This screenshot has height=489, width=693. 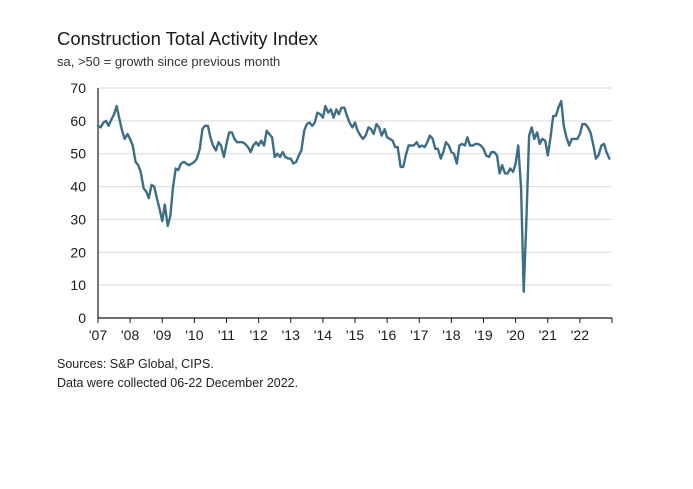 What do you see at coordinates (78, 88) in the screenshot?
I see `y-tick-label: 70` at bounding box center [78, 88].